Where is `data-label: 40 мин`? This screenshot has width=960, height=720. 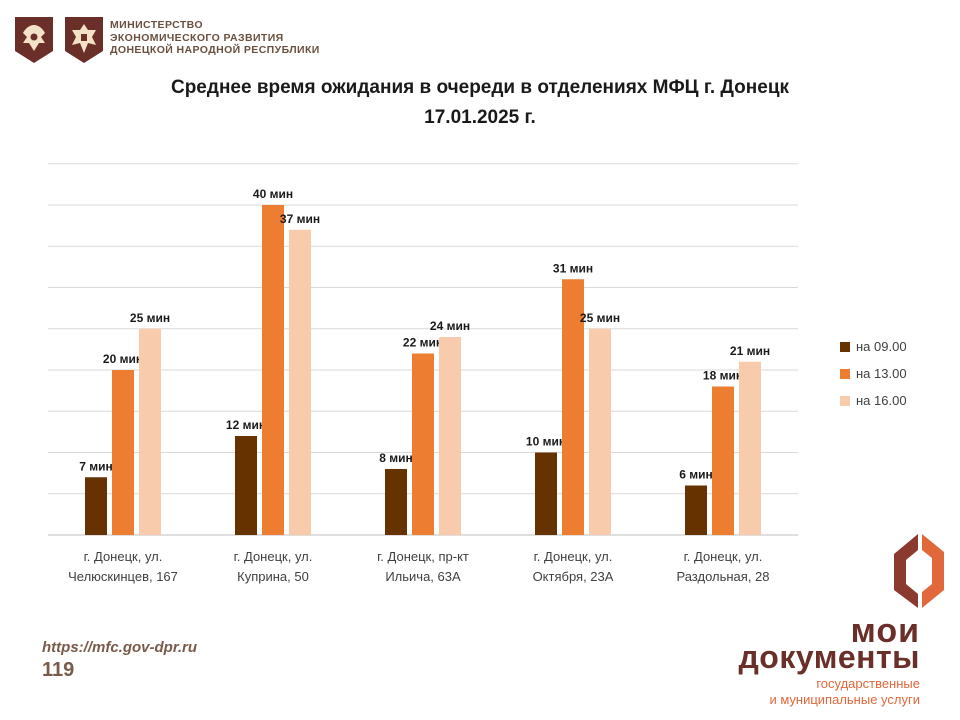 data-label: 40 мин is located at coordinates (273, 194).